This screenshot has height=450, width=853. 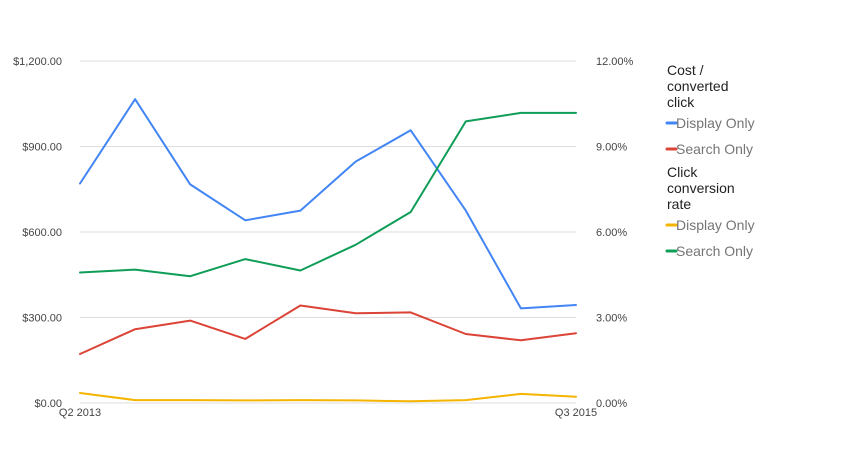 I want to click on right-tick-label: 9.00%, so click(x=611, y=148).